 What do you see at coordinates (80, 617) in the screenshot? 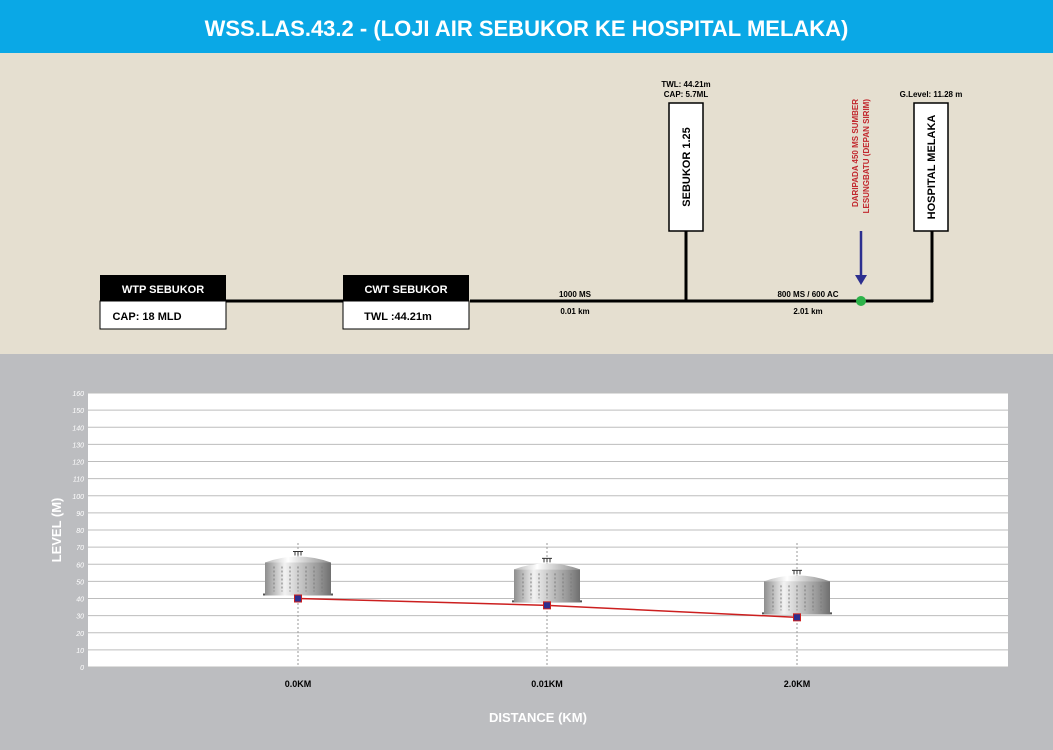
I see `y-tick-label: 30` at bounding box center [80, 617].